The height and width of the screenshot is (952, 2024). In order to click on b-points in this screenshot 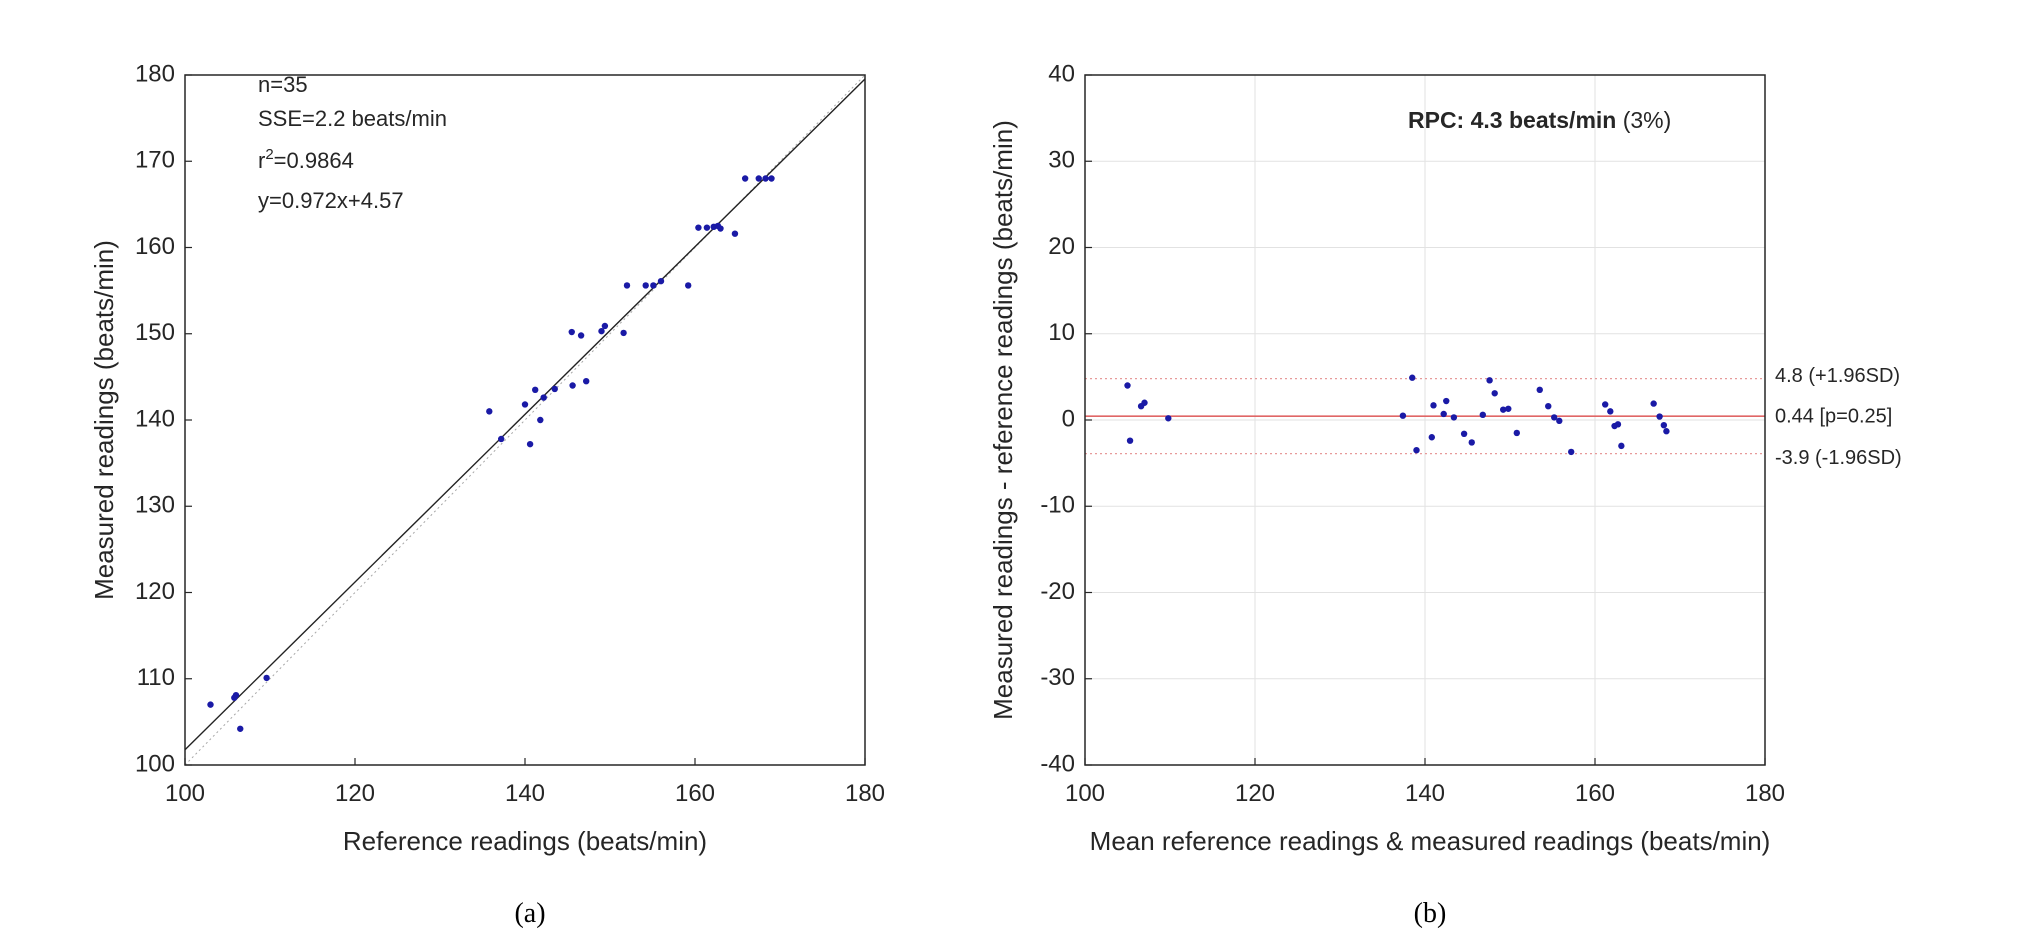, I will do `click(1397, 415)`.